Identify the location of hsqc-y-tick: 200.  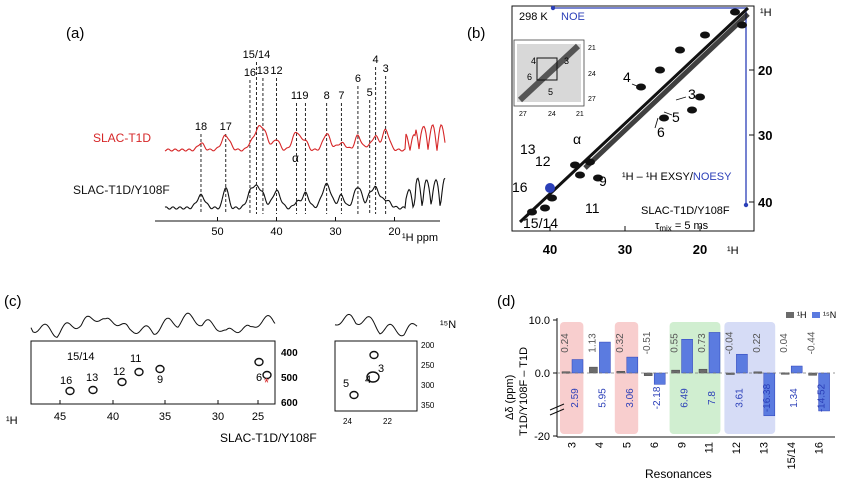
(428, 345).